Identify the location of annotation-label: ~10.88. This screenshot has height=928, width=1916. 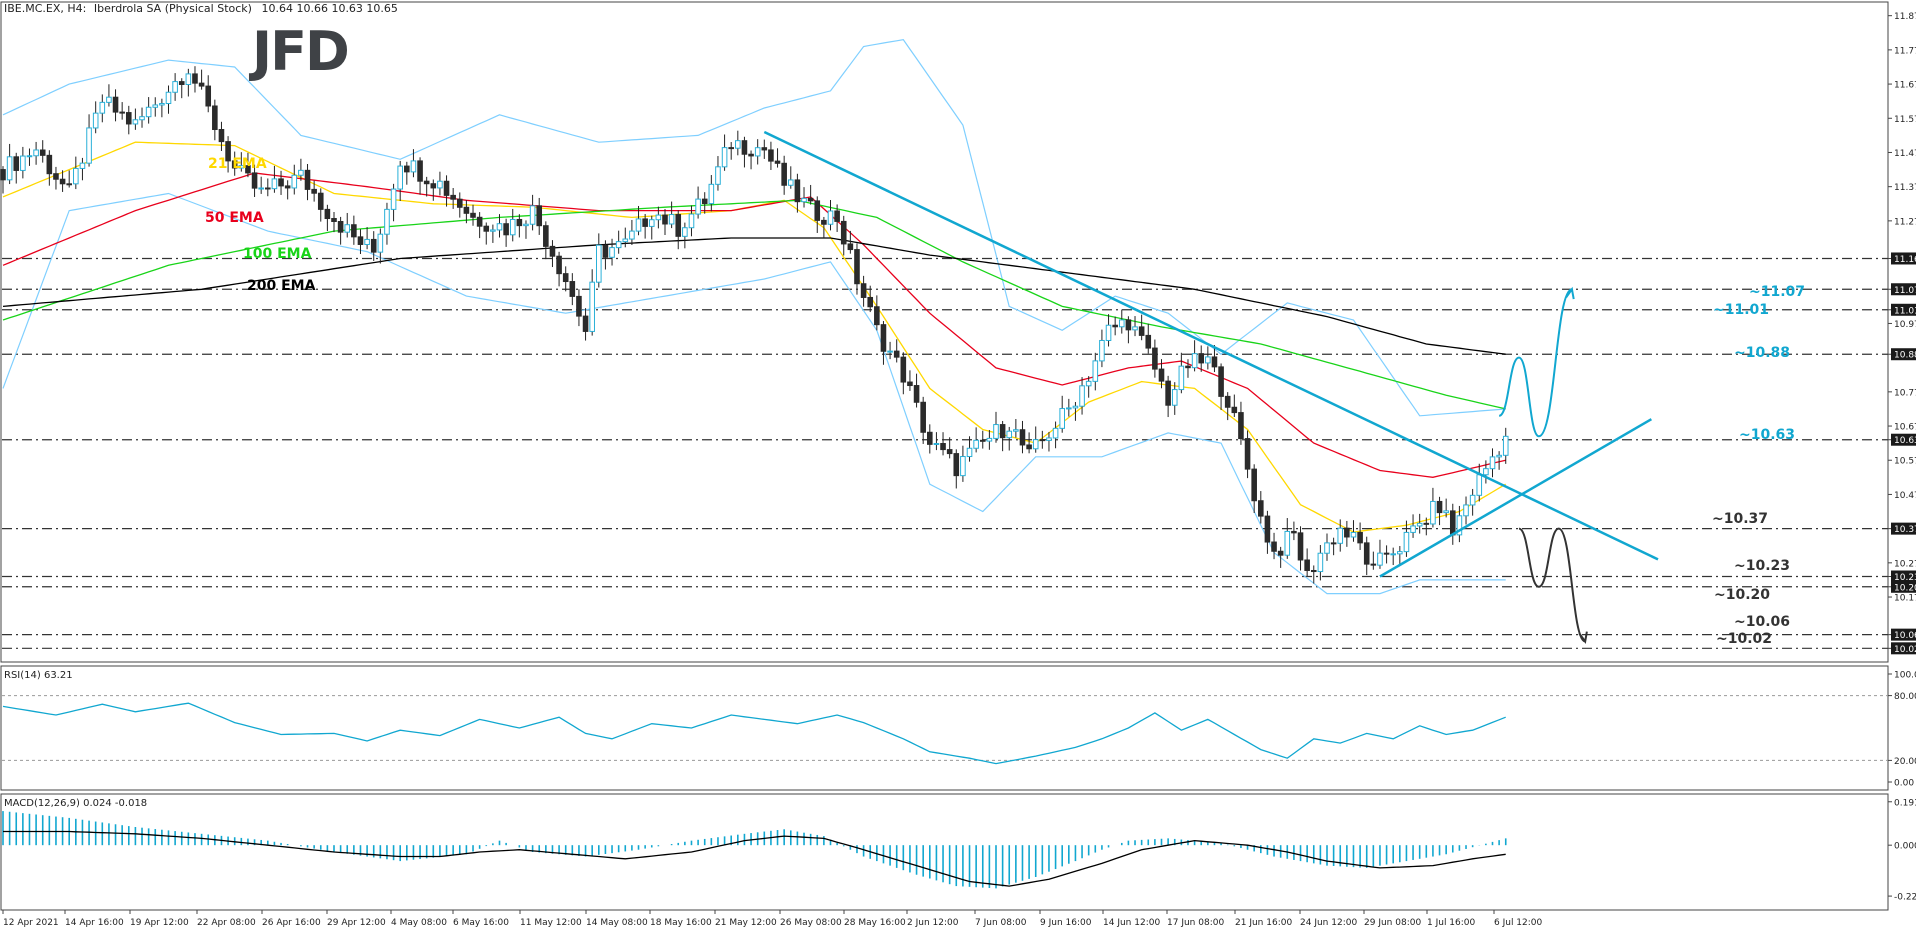
(1762, 353).